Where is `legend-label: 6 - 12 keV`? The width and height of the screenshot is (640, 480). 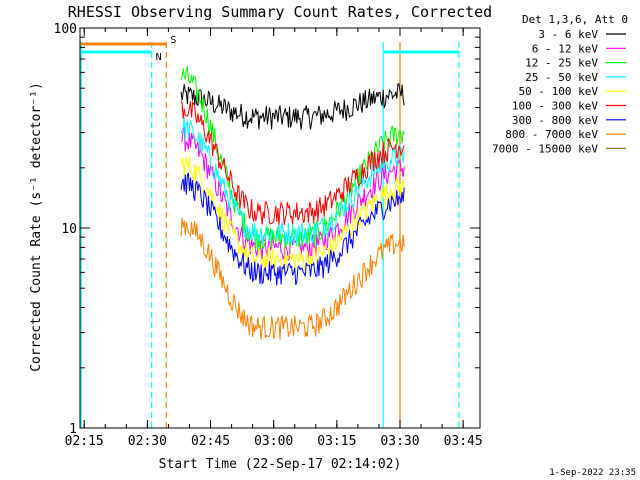
legend-label: 6 - 12 keV is located at coordinates (565, 48).